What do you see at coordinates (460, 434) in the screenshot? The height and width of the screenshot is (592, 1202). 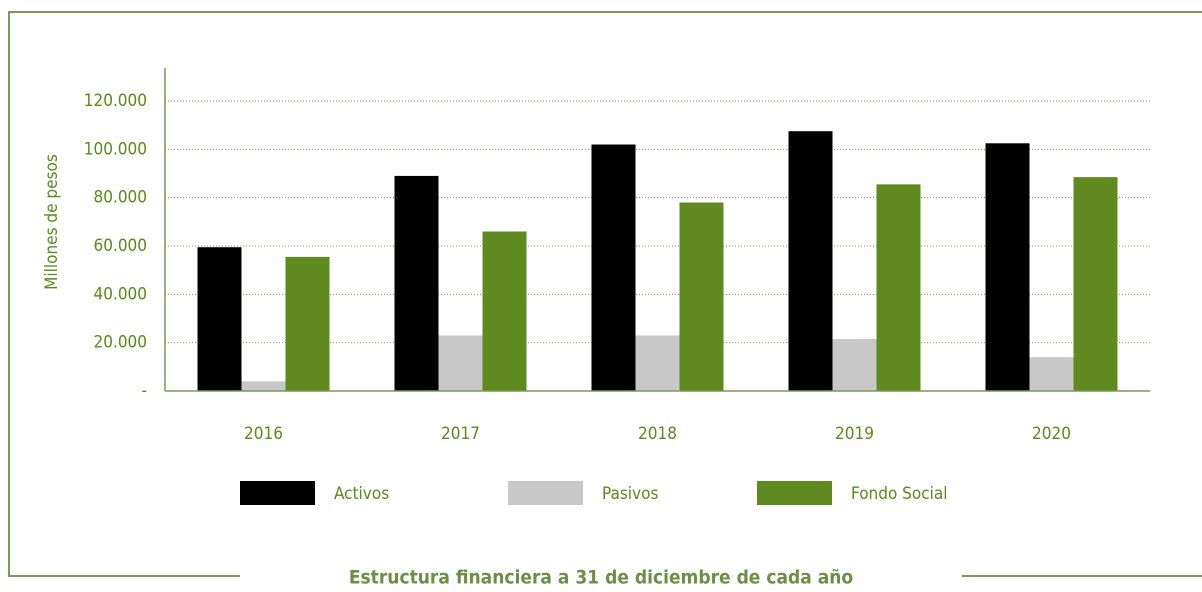 I see `x-tick-label: 2017` at bounding box center [460, 434].